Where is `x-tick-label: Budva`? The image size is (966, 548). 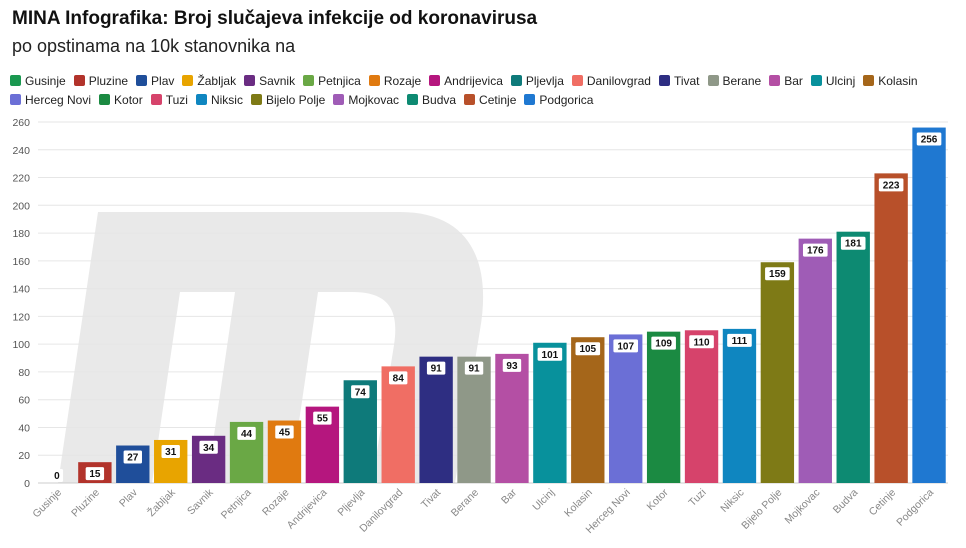
x-tick-label: Budva is located at coordinates (846, 502).